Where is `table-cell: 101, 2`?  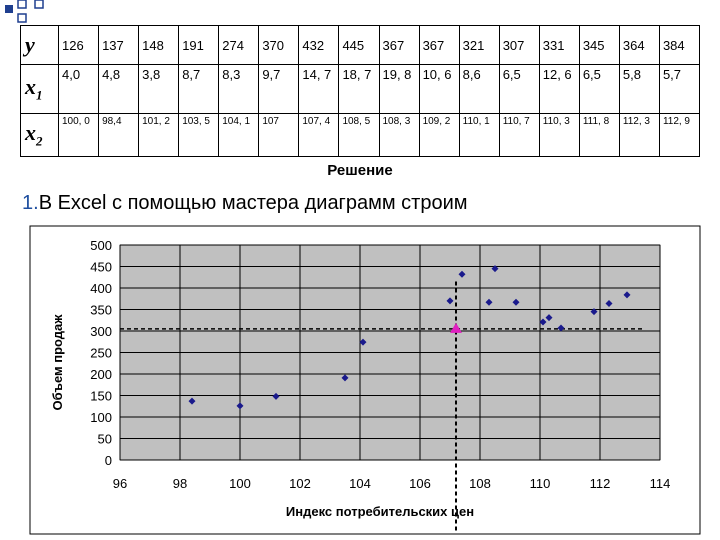 table-cell: 101, 2 is located at coordinates (159, 135).